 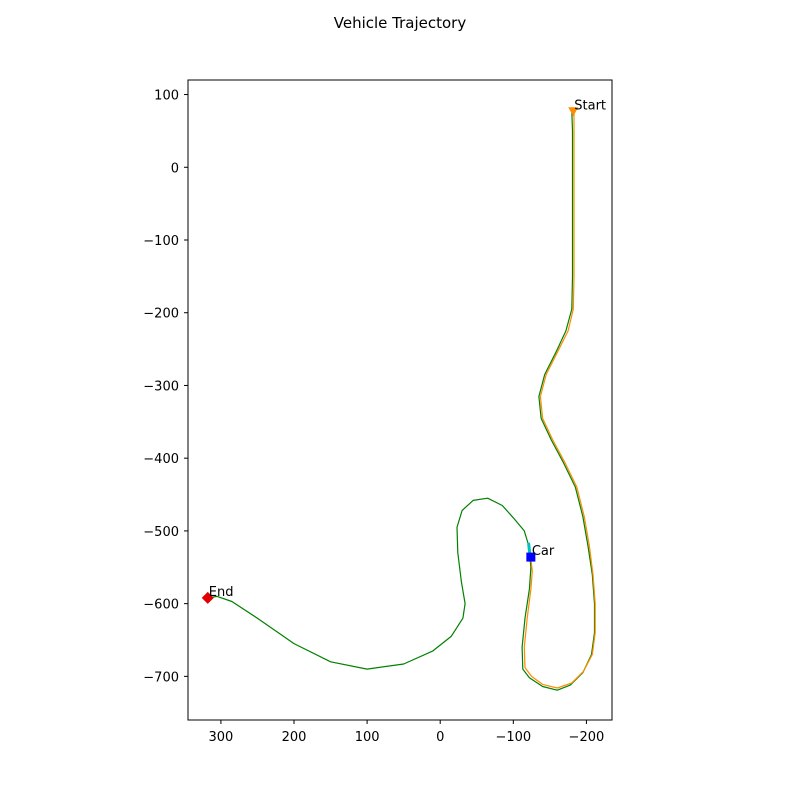 What do you see at coordinates (400, 23) in the screenshot?
I see `chart-title: Vehicle Trajectory` at bounding box center [400, 23].